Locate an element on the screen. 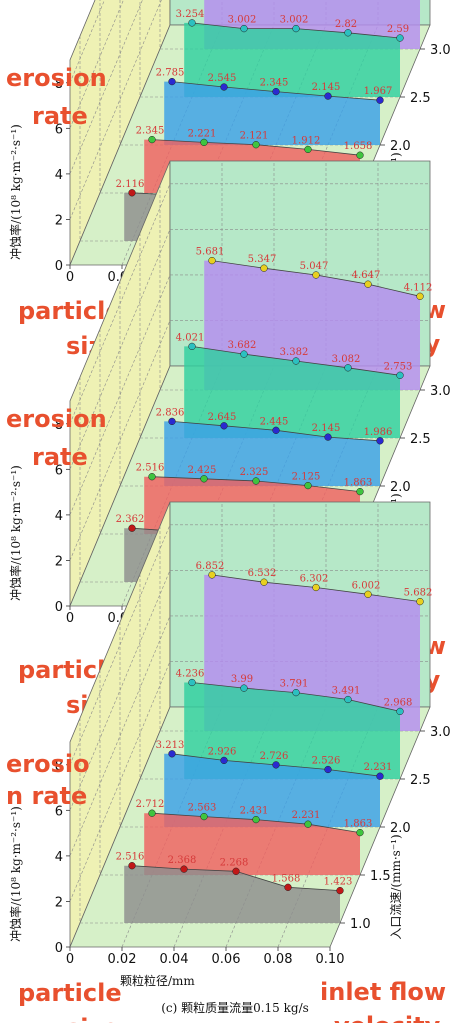 This screenshot has height=1023, width=470. data-label: 2.526 is located at coordinates (326, 760).